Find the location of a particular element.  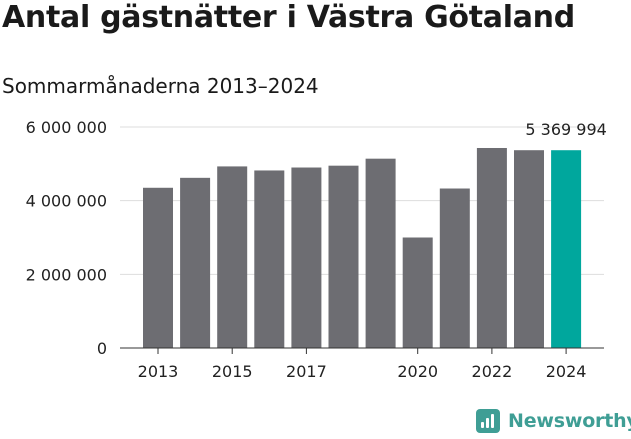

x-tick-label: 2017 is located at coordinates (306, 371).